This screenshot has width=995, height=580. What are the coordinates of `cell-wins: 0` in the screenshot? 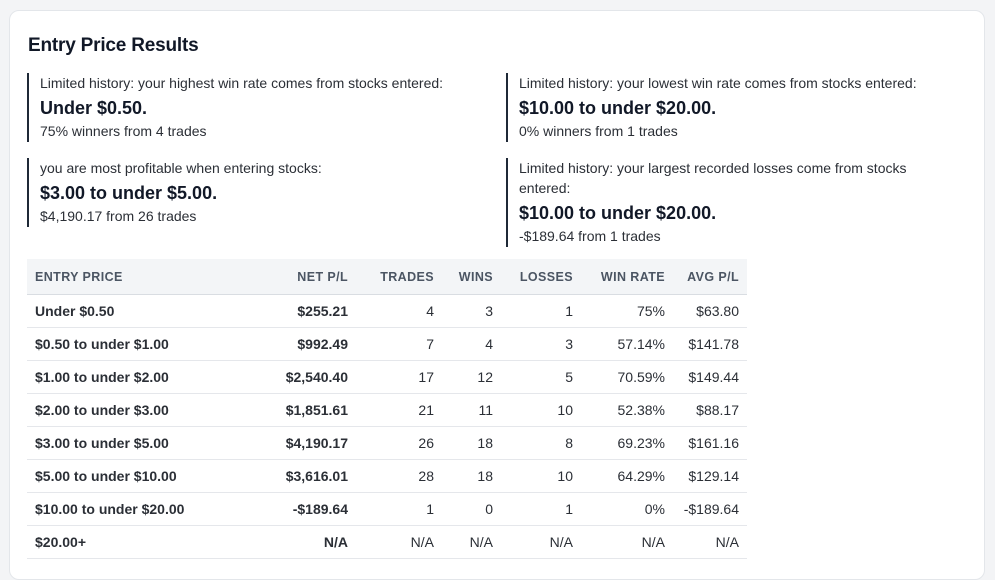 It's located at (471, 509).